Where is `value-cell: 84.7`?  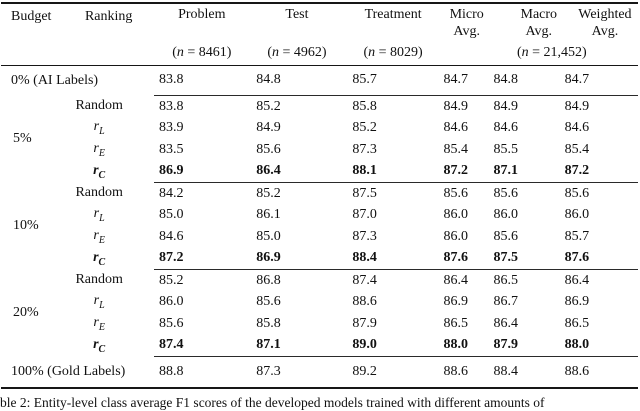
value-cell: 84.7 is located at coordinates (598, 80).